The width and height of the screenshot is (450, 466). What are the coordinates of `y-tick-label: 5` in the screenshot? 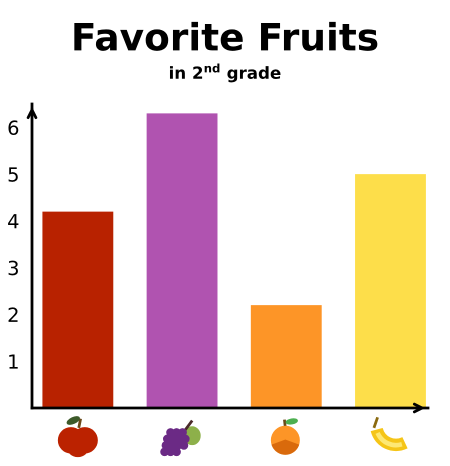 It's located at (13, 174).